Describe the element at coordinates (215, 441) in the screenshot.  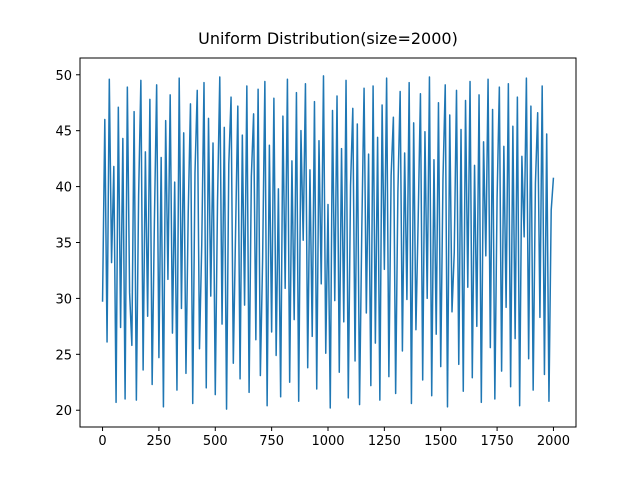
I see `x-tick-label: 500` at that location.